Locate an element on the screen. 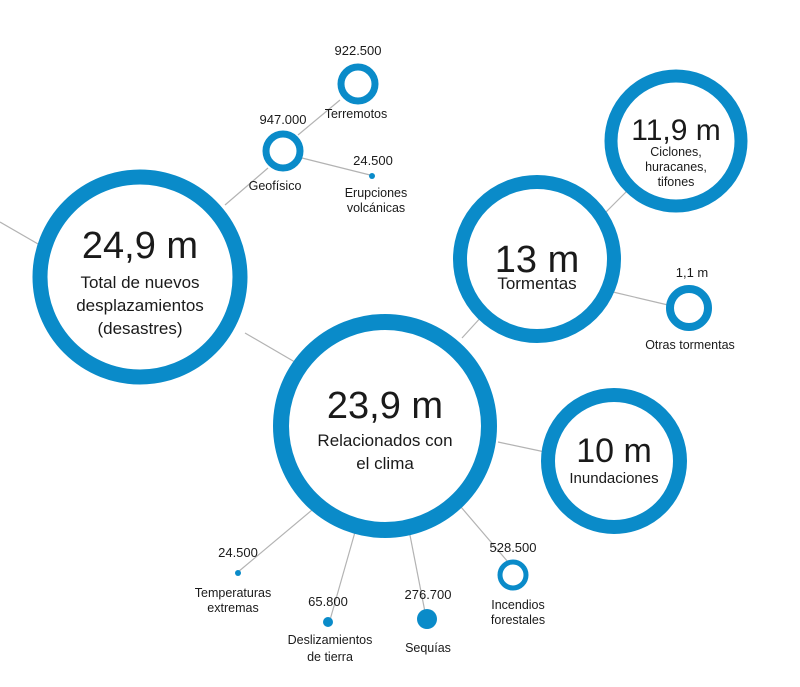  total-label-line-3: (desastres) is located at coordinates (139, 328).